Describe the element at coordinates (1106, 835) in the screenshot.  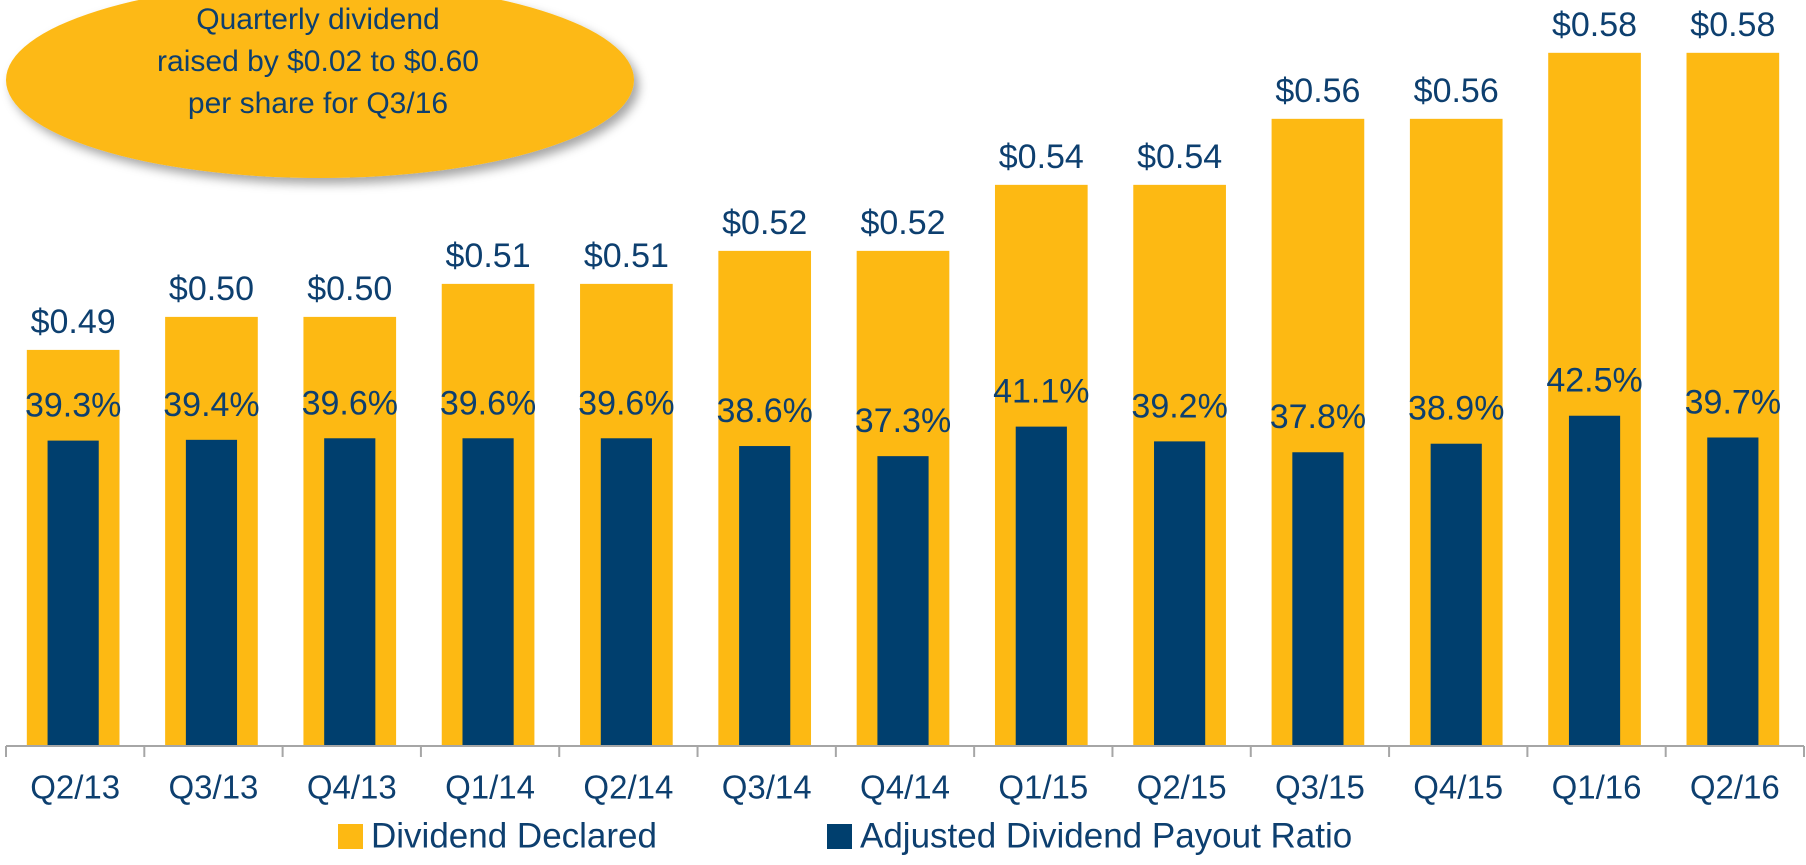
I see `legend-label: Adjusted Dividend Payout Ratio` at that location.